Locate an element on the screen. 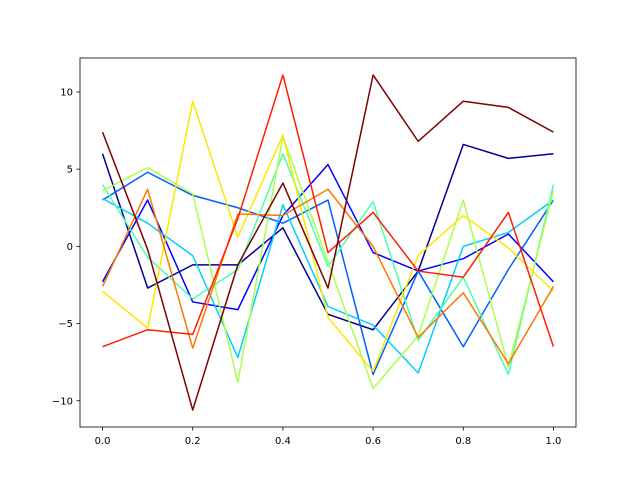 Image resolution: width=640 pixels, height=480 pixels. y-tick-label: 5 is located at coordinates (70, 170).